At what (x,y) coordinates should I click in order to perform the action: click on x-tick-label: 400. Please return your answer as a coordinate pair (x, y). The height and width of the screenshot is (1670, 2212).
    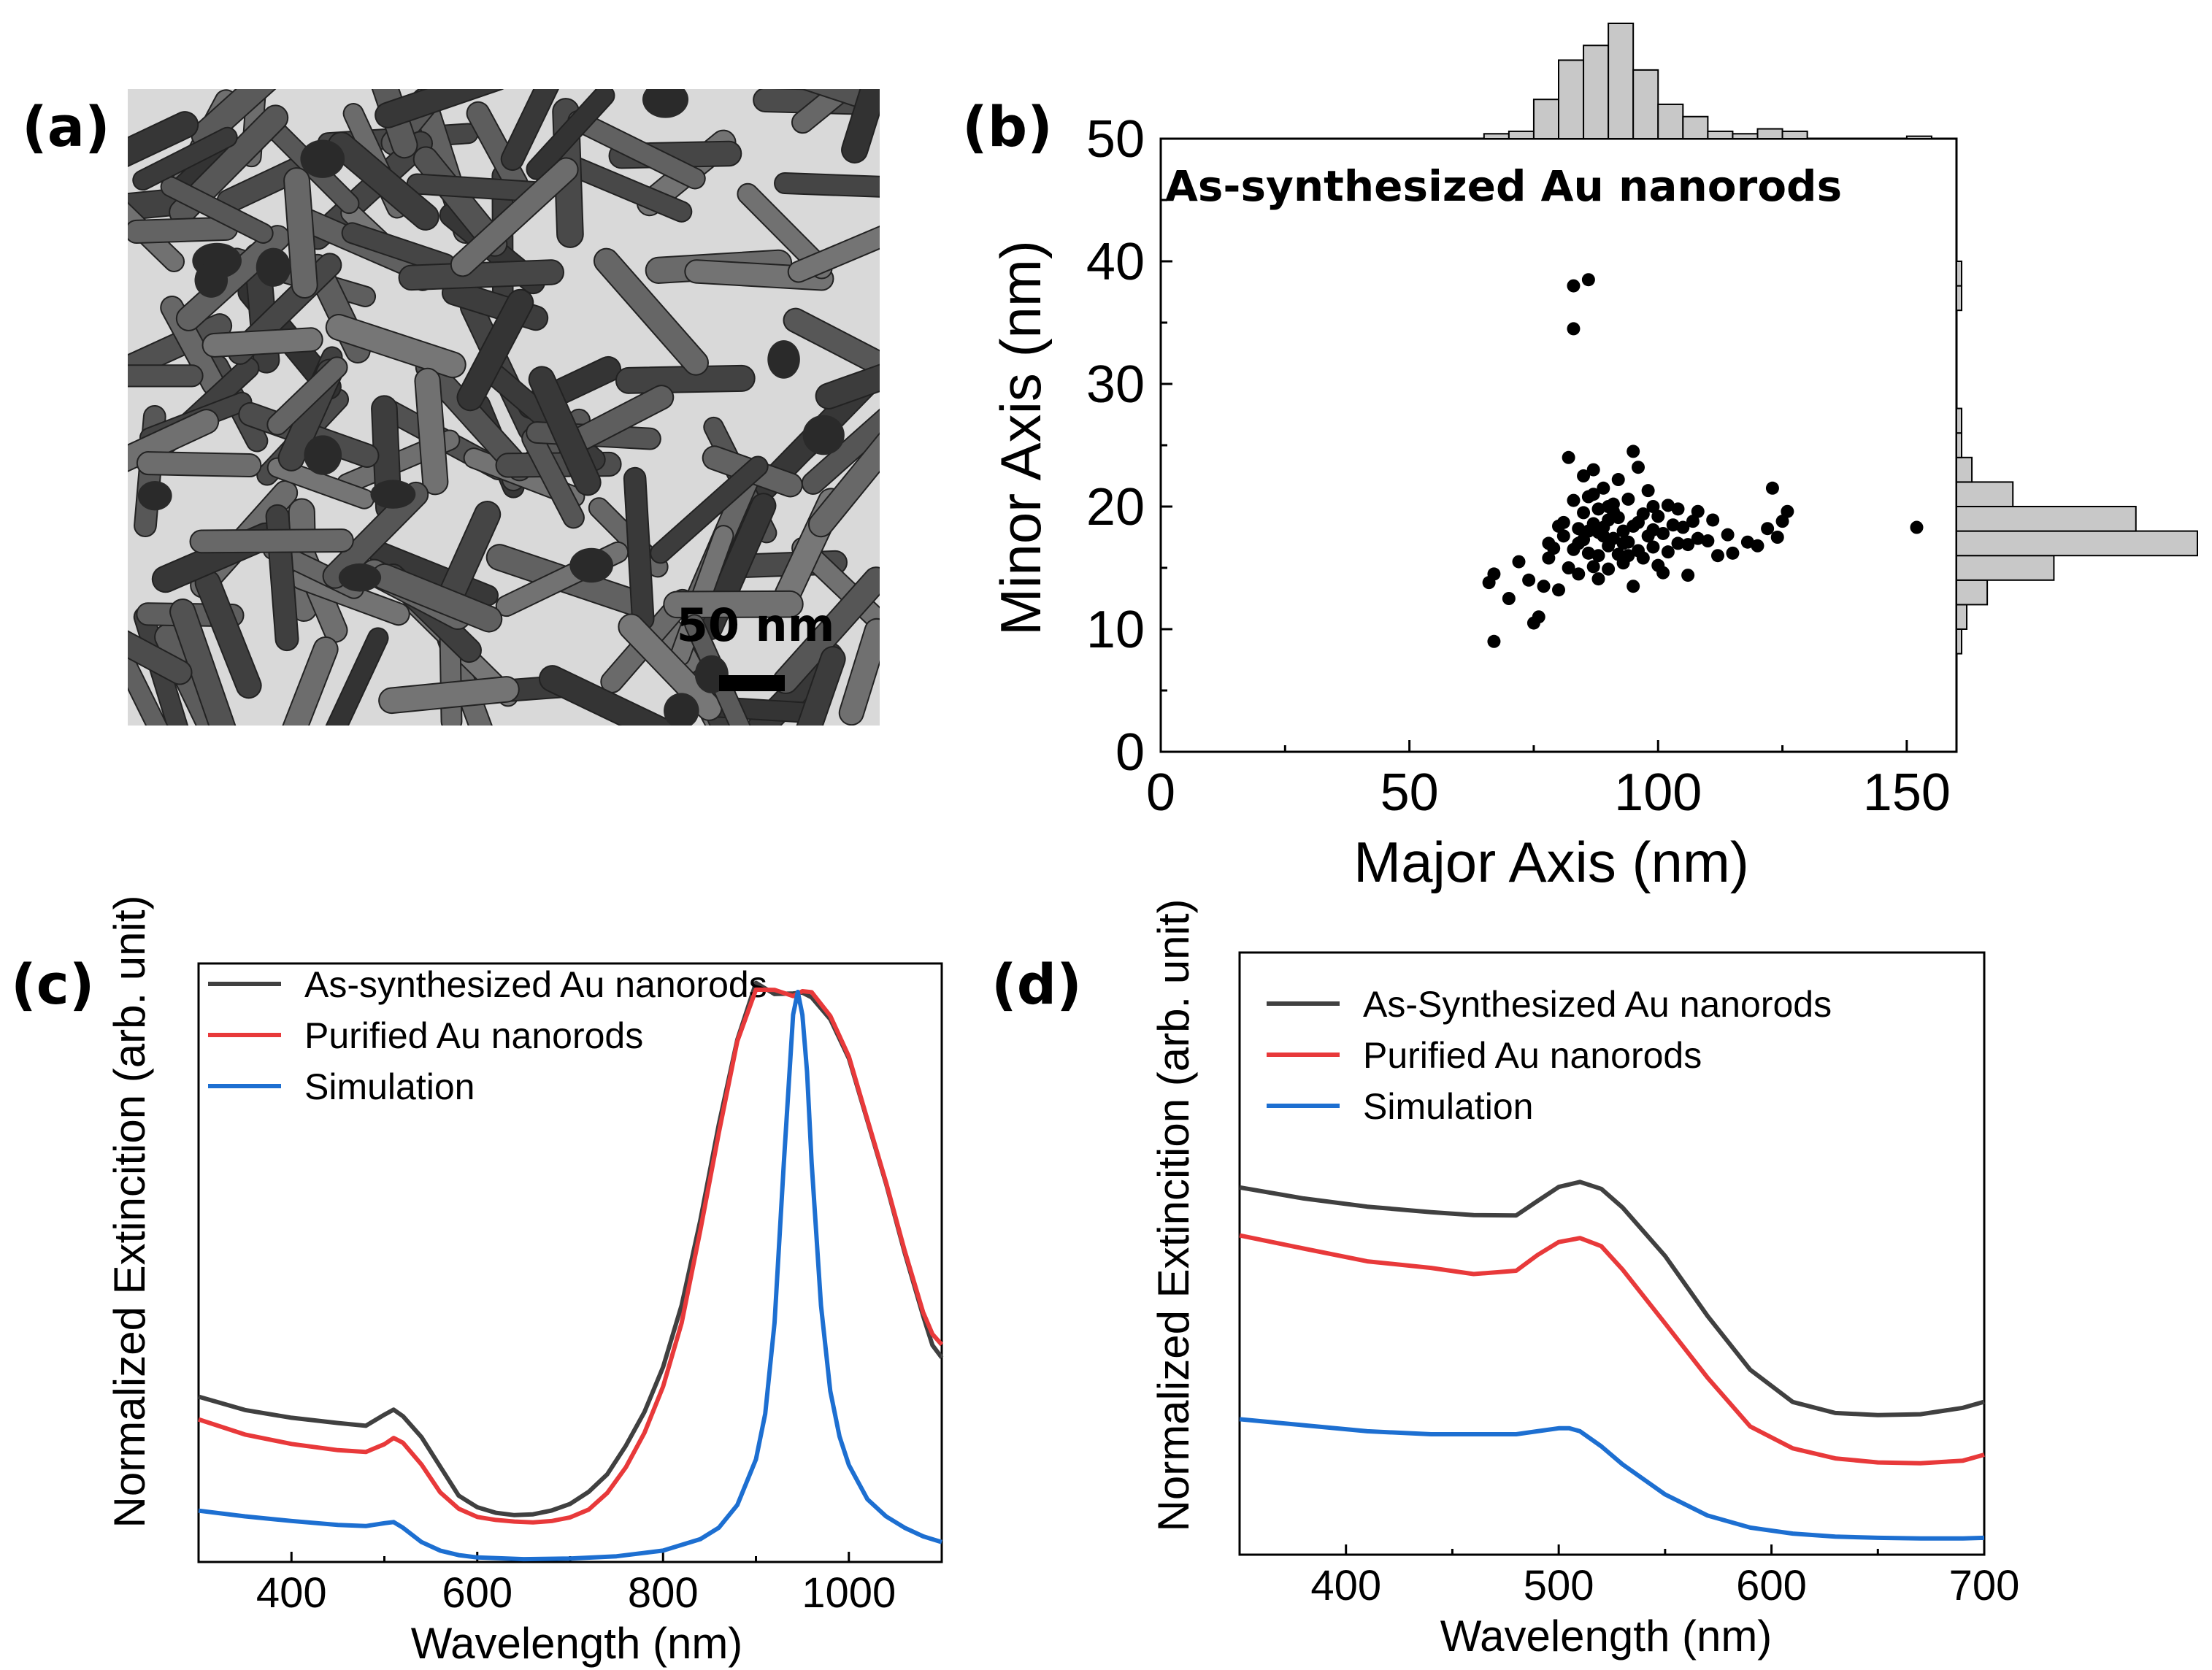
    Looking at the image, I should click on (1345, 1585).